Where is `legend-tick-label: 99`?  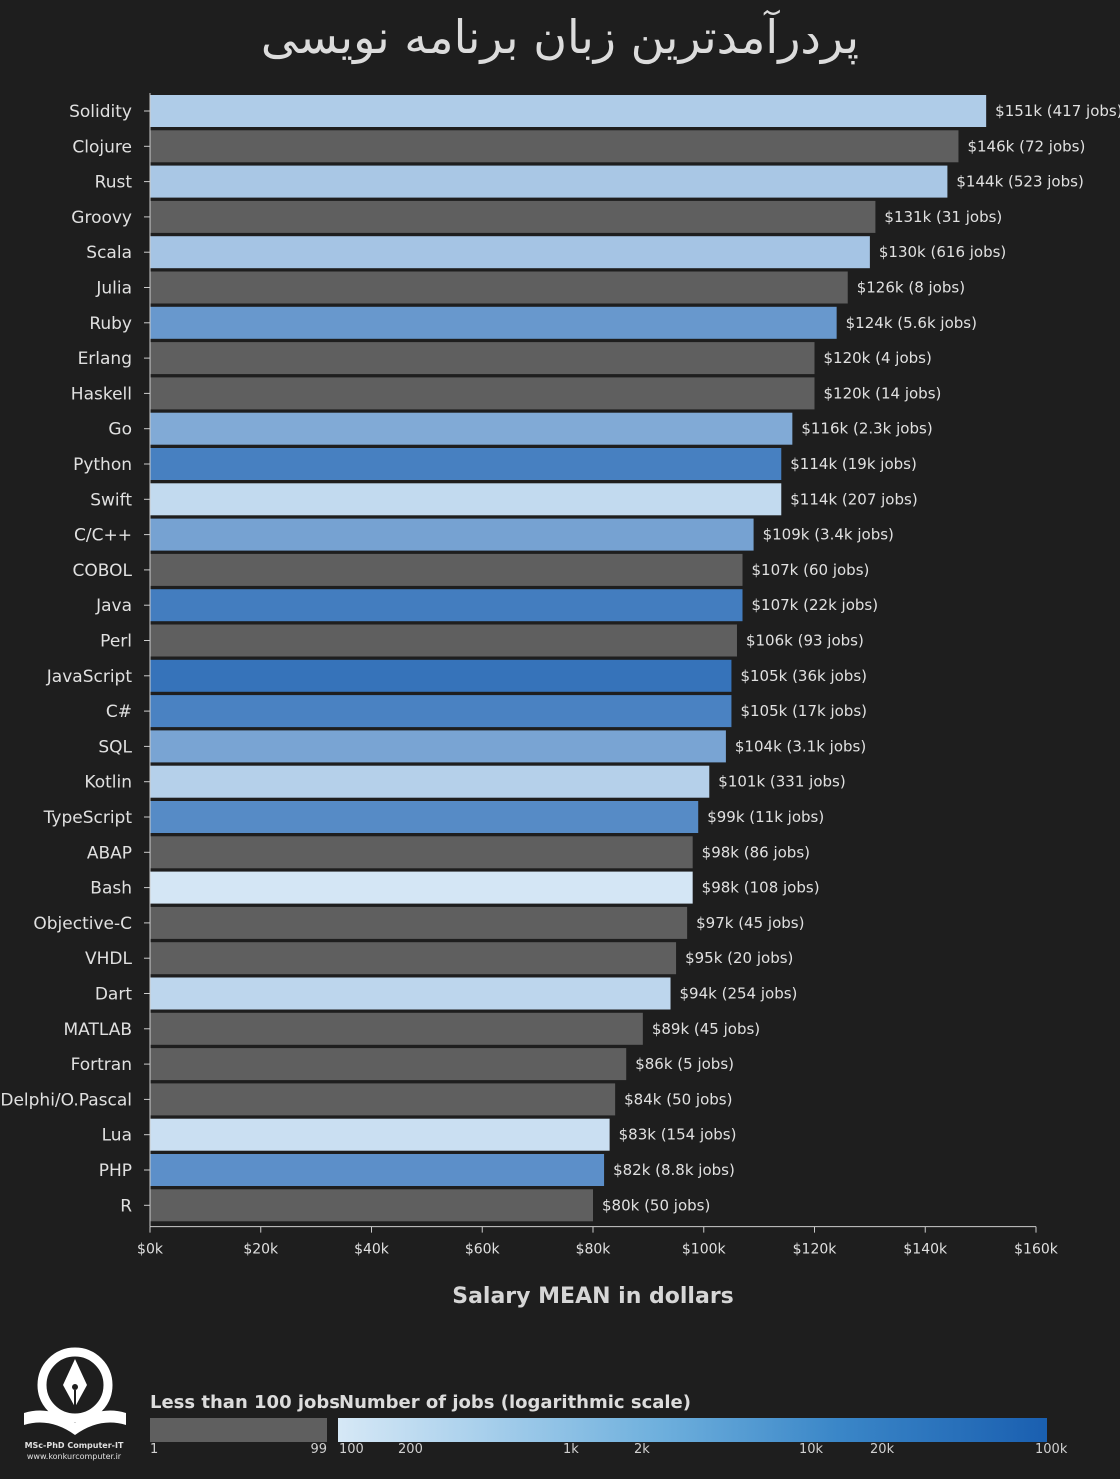 legend-tick-label: 99 is located at coordinates (318, 1449).